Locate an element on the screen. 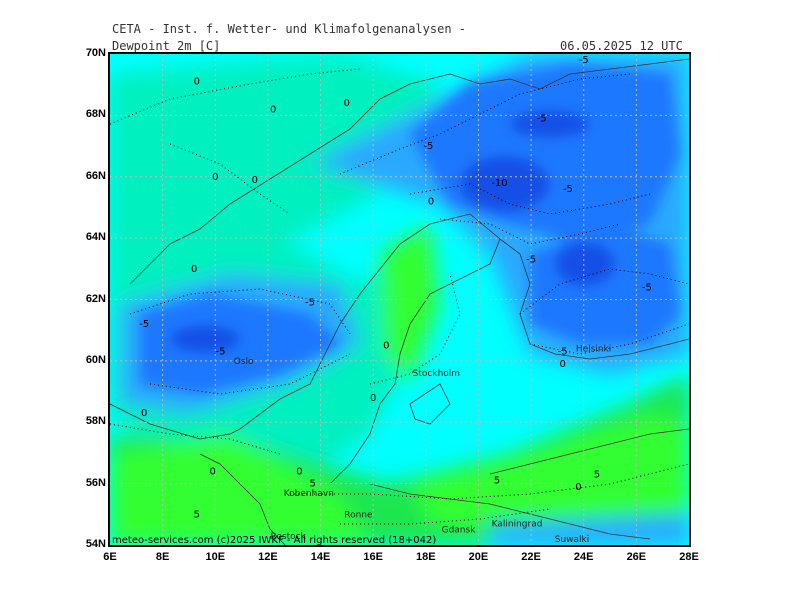 Image resolution: width=800 pixels, height=600 pixels. latitude-tick-label: 68N is located at coordinates (95, 114).